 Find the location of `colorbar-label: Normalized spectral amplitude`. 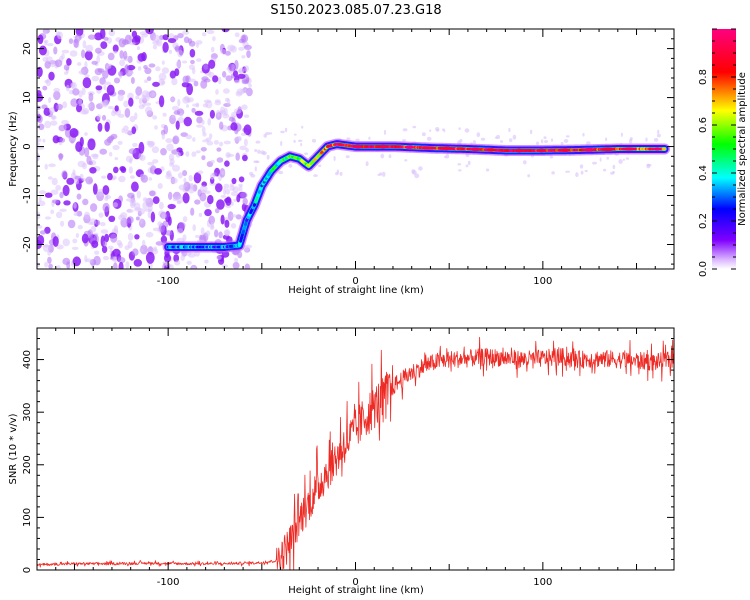

colorbar-label: Normalized spectral amplitude is located at coordinates (742, 149).